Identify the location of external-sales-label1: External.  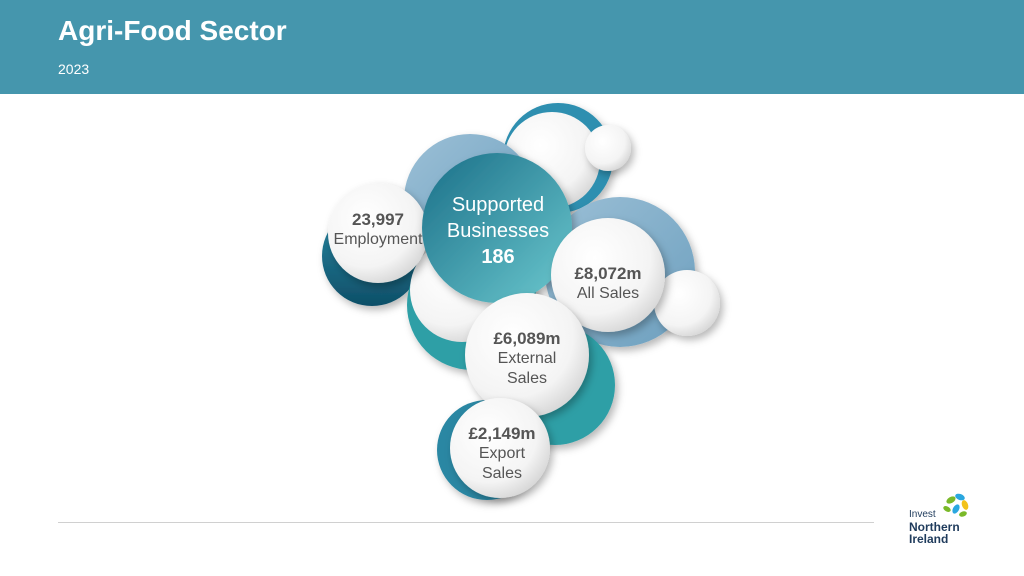
(527, 358).